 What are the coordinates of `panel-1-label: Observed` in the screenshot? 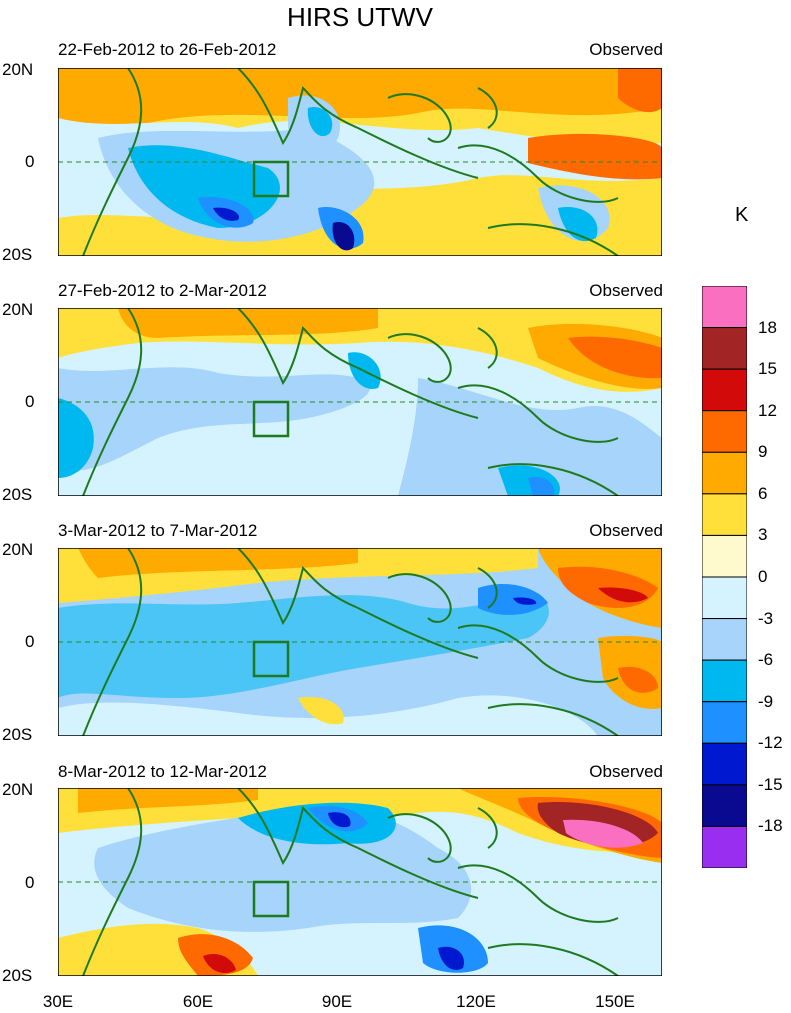 It's located at (626, 49).